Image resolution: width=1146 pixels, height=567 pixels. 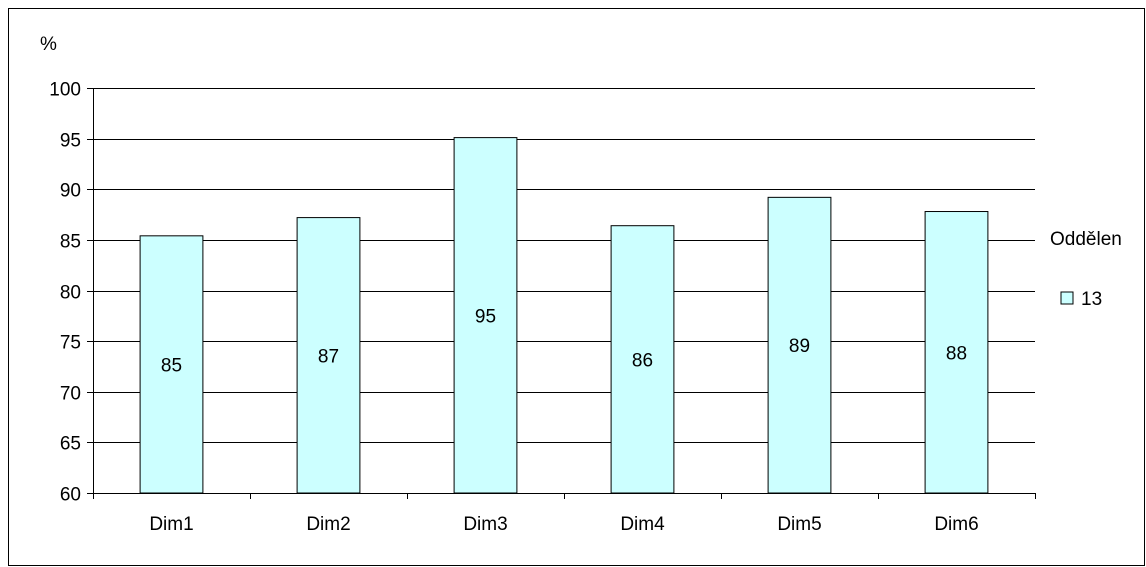 I want to click on y-tick-label: 85, so click(x=70, y=242).